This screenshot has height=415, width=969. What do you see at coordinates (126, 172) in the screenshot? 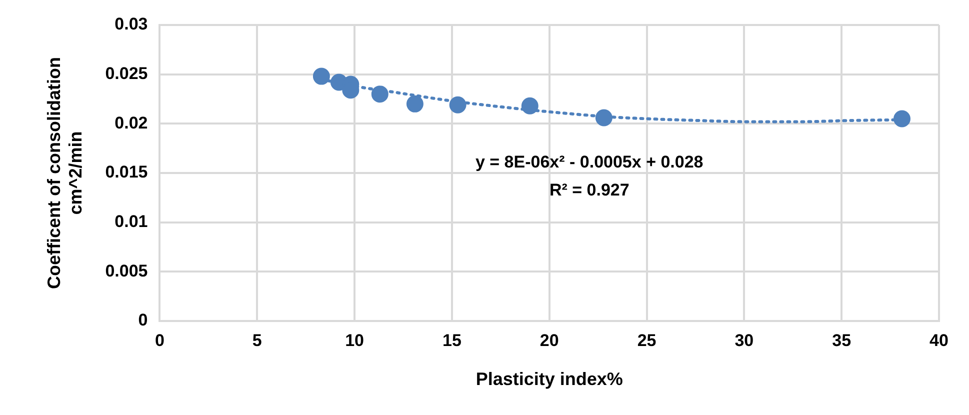
I see `y-tick-label: 0.015` at bounding box center [126, 172].